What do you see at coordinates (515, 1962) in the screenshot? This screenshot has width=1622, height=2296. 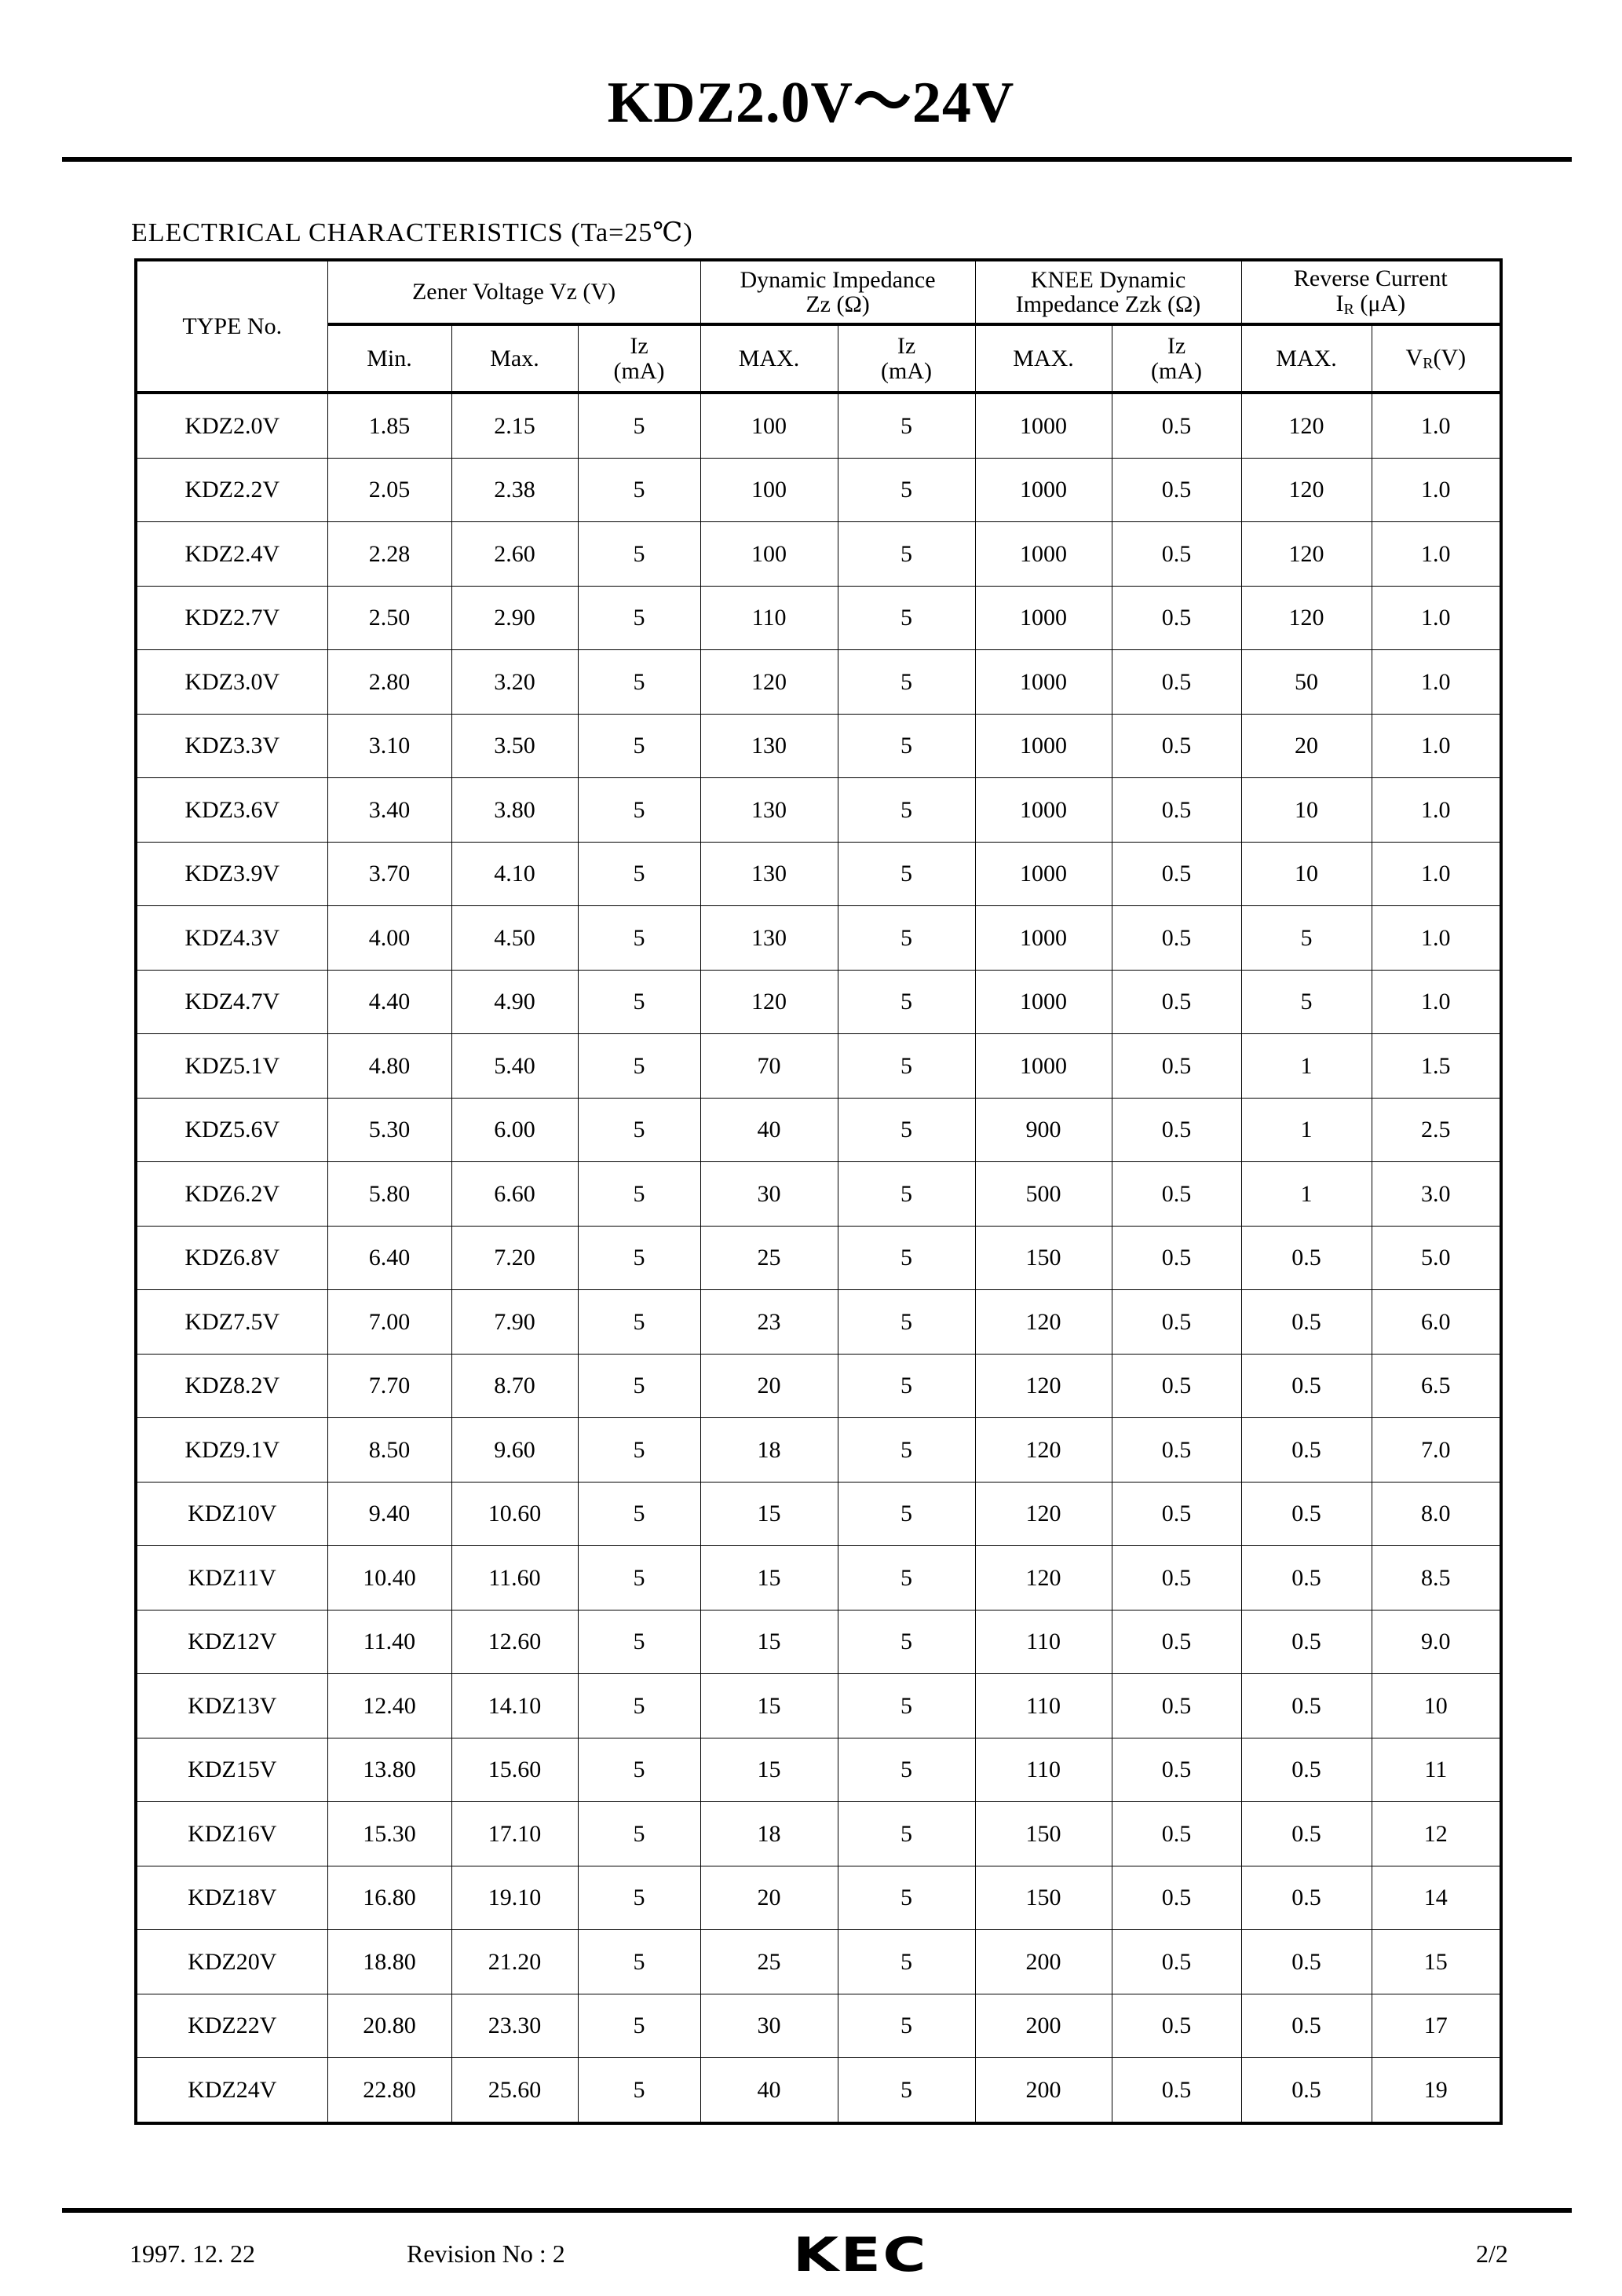 I see `cell-vz-max: 21.20` at bounding box center [515, 1962].